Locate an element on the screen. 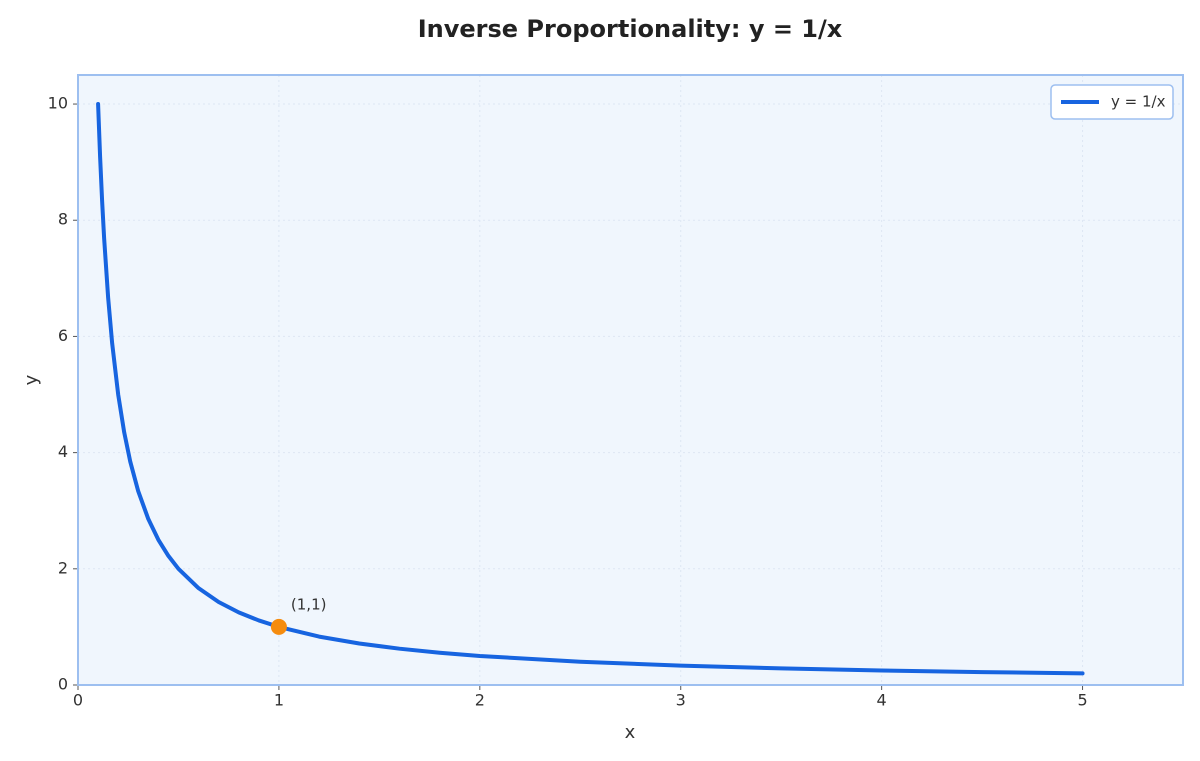  y-tick-label: 6 is located at coordinates (63, 335).